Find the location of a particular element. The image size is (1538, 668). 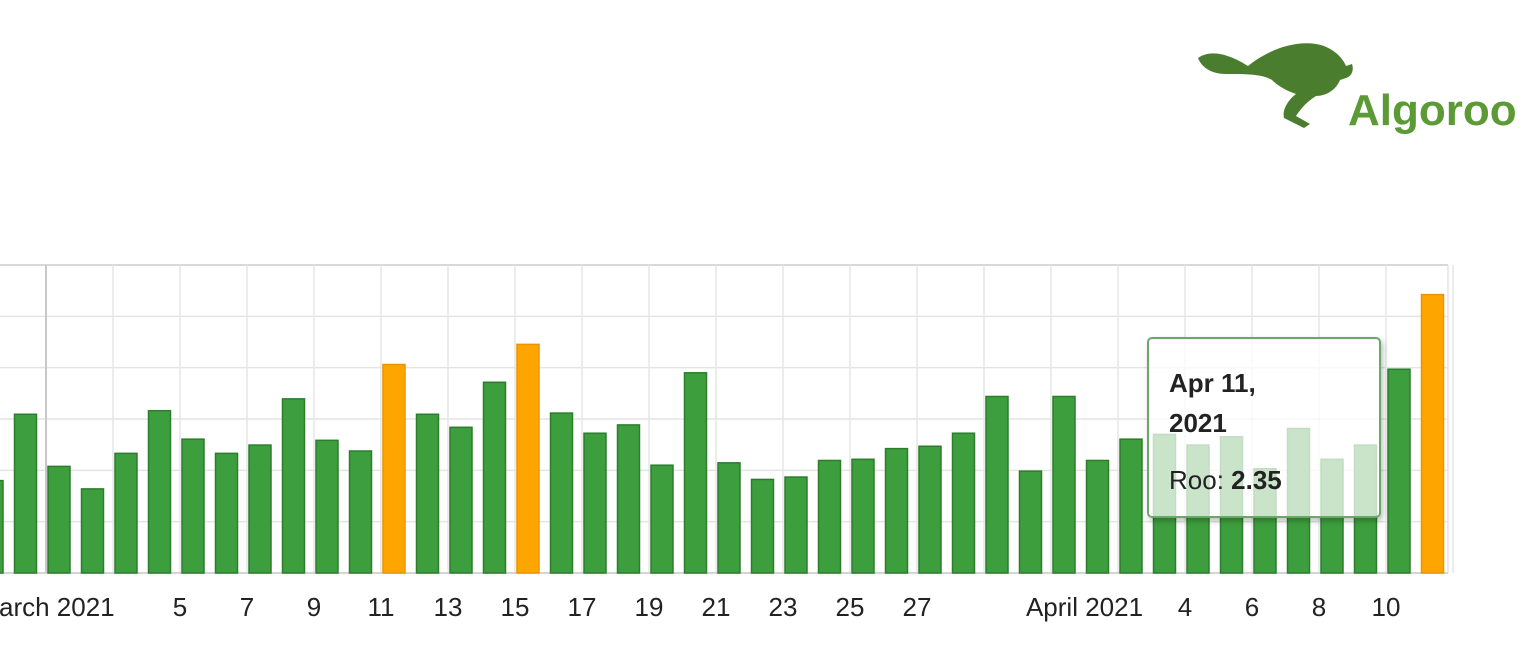

x-tick-label: 15 is located at coordinates (515, 607).